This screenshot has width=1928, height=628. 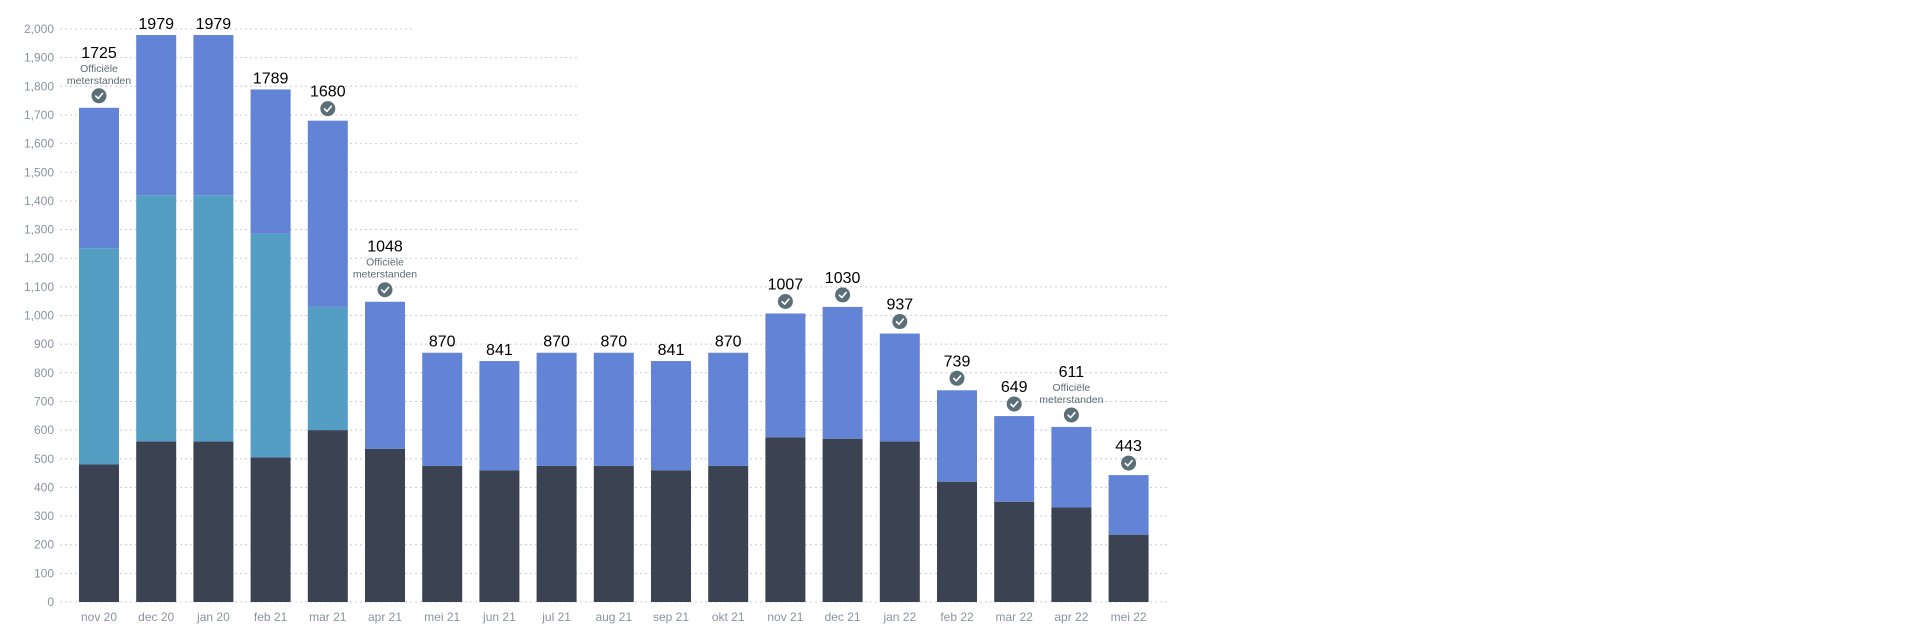 What do you see at coordinates (50, 602) in the screenshot?
I see `y-tick-label: 0` at bounding box center [50, 602].